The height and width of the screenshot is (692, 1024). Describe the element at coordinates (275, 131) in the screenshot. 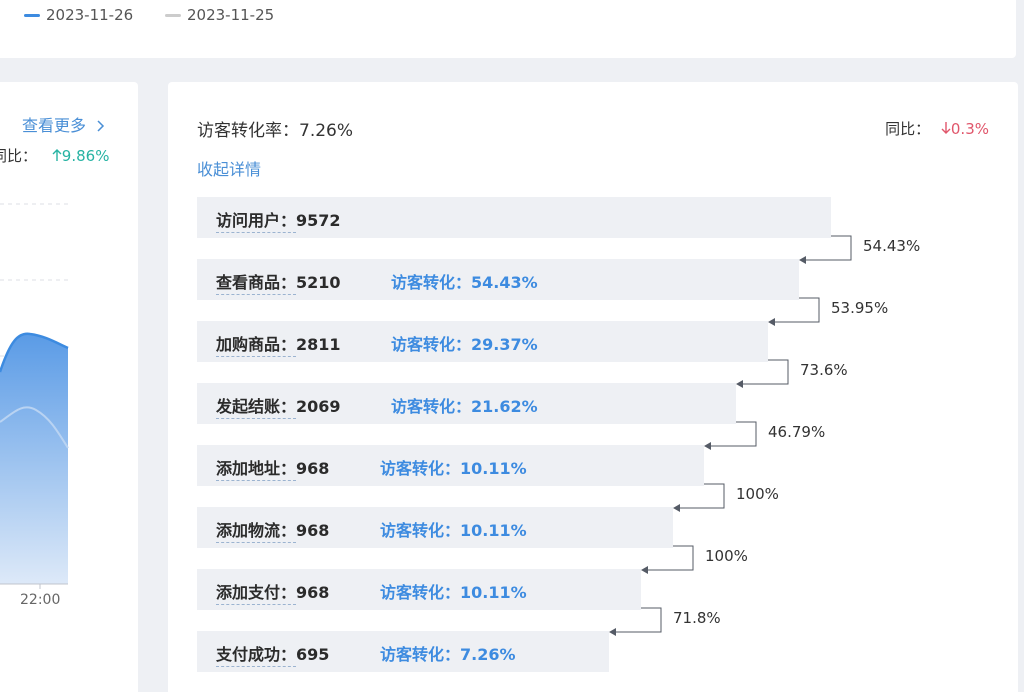

I see `conversion-title: 访客转化率：7.26%` at that location.